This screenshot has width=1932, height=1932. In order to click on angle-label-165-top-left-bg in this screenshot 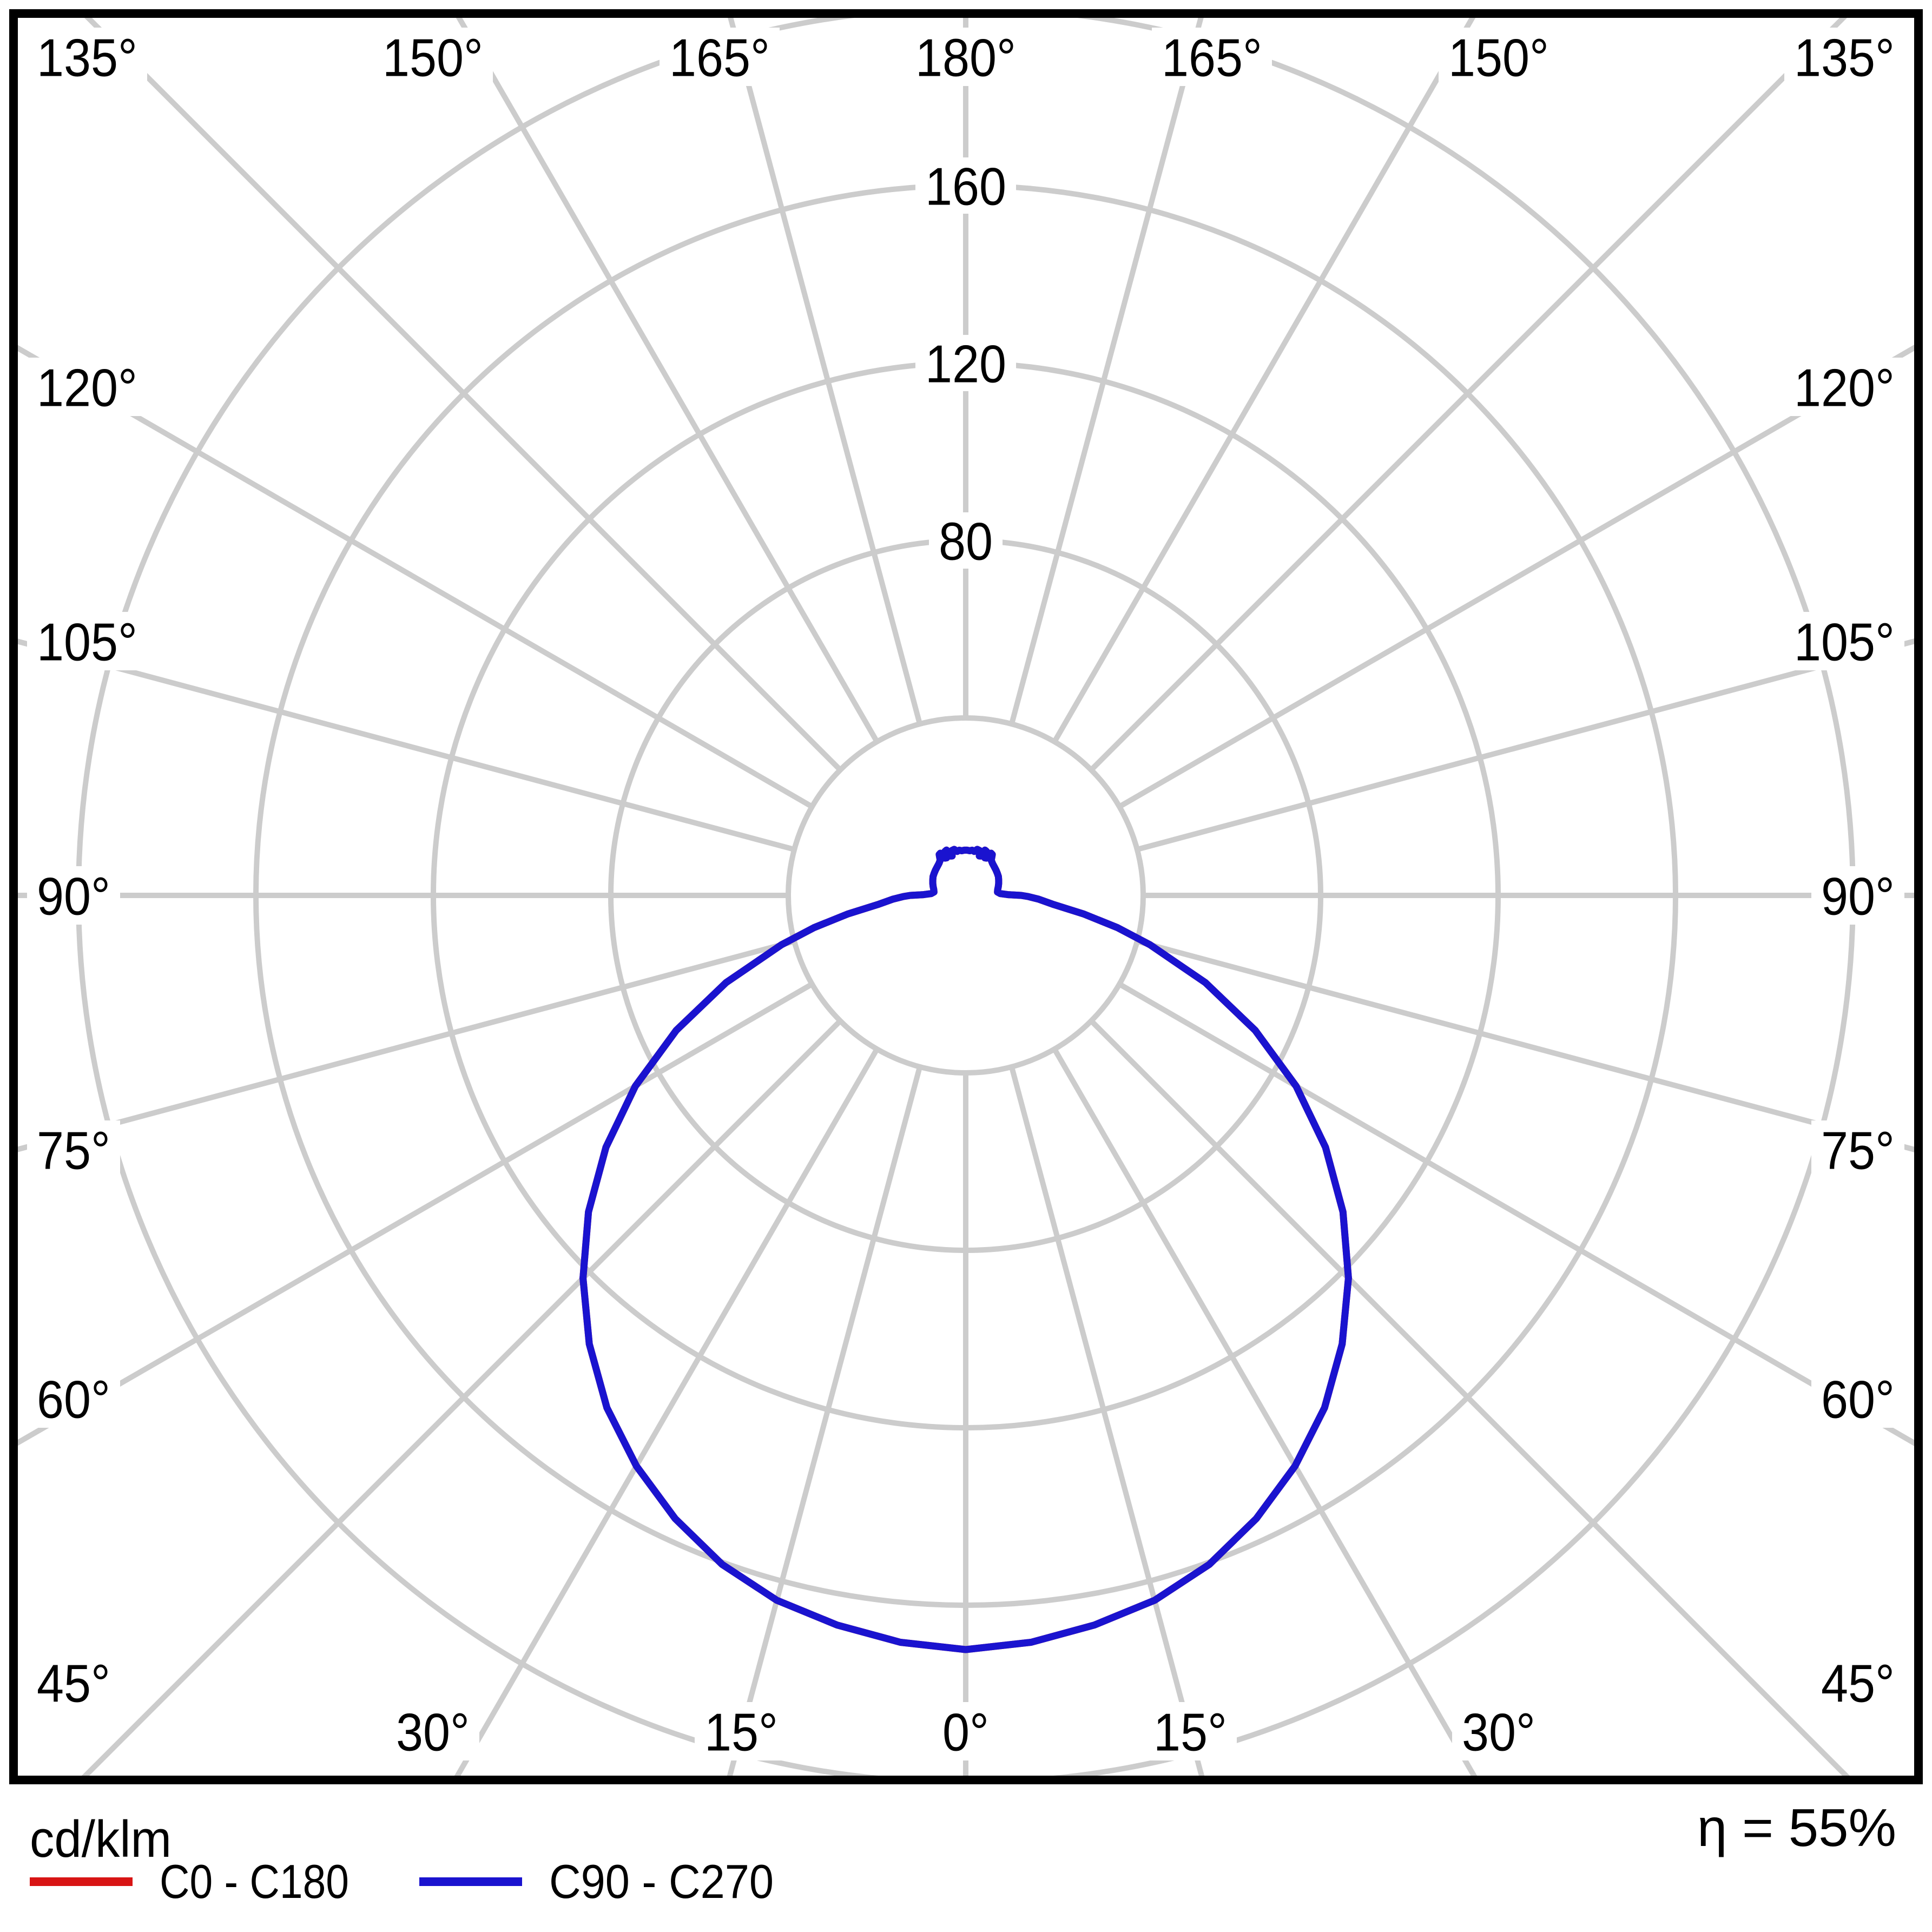, I will do `click(720, 57)`.